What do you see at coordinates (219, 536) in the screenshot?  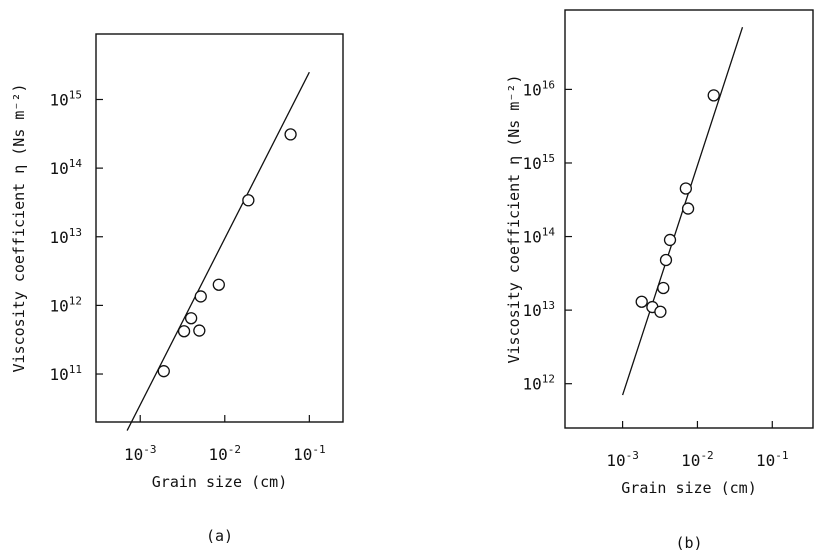 I see `panel-caption: (a)` at bounding box center [219, 536].